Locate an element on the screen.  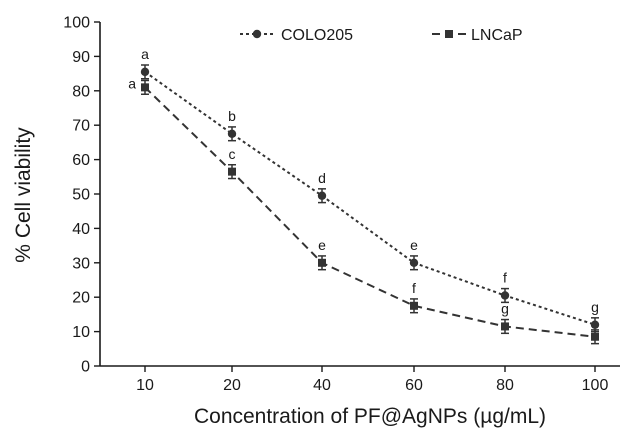
legend: COLO205 LNCaP is located at coordinates (381, 35).